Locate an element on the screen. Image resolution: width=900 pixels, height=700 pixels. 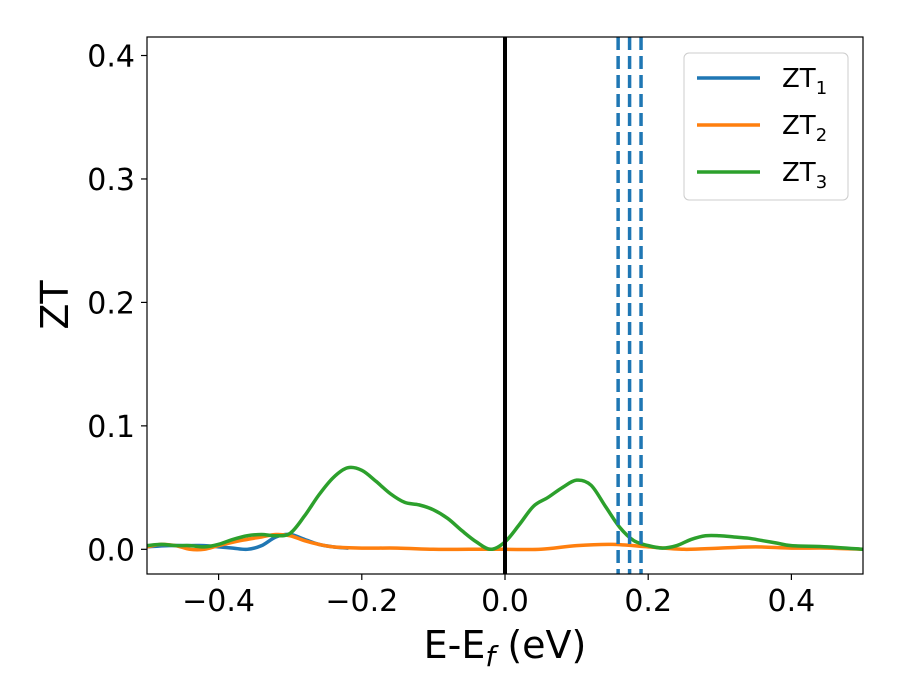
x-tick-label: 0.0 is located at coordinates (505, 601).